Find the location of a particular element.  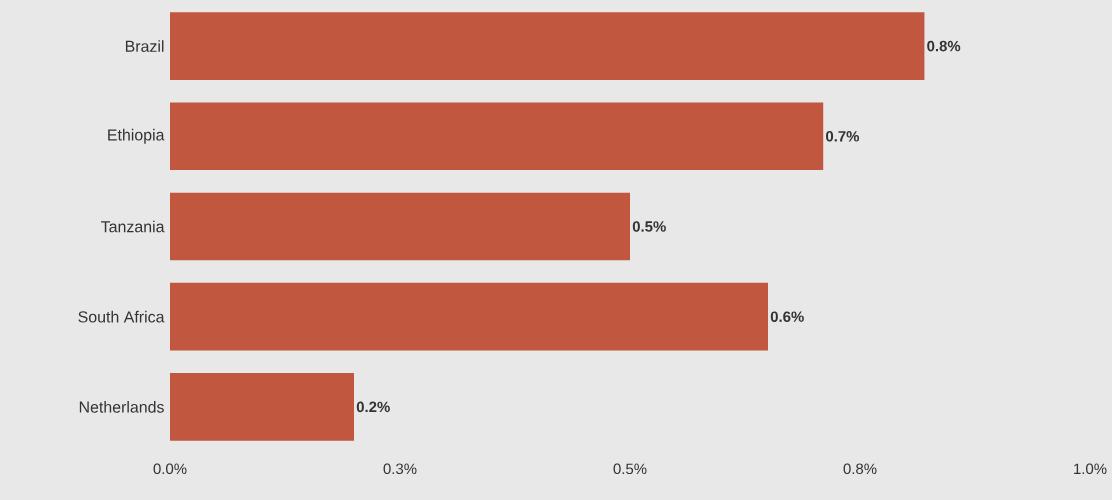

y-tick-label: South Africa is located at coordinates (121, 316).